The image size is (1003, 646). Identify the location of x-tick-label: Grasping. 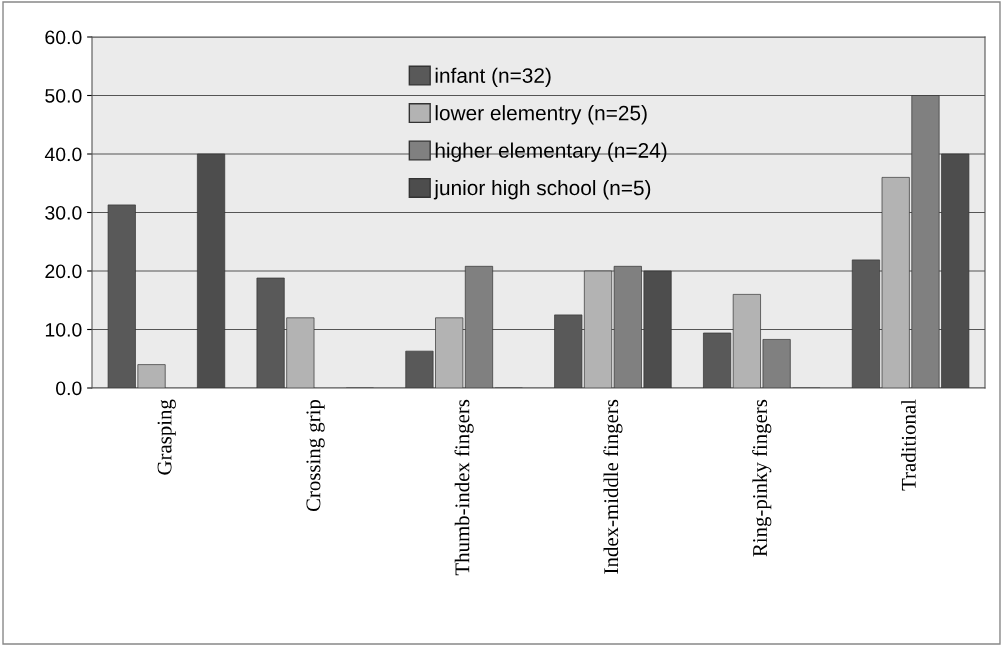
(166, 437).